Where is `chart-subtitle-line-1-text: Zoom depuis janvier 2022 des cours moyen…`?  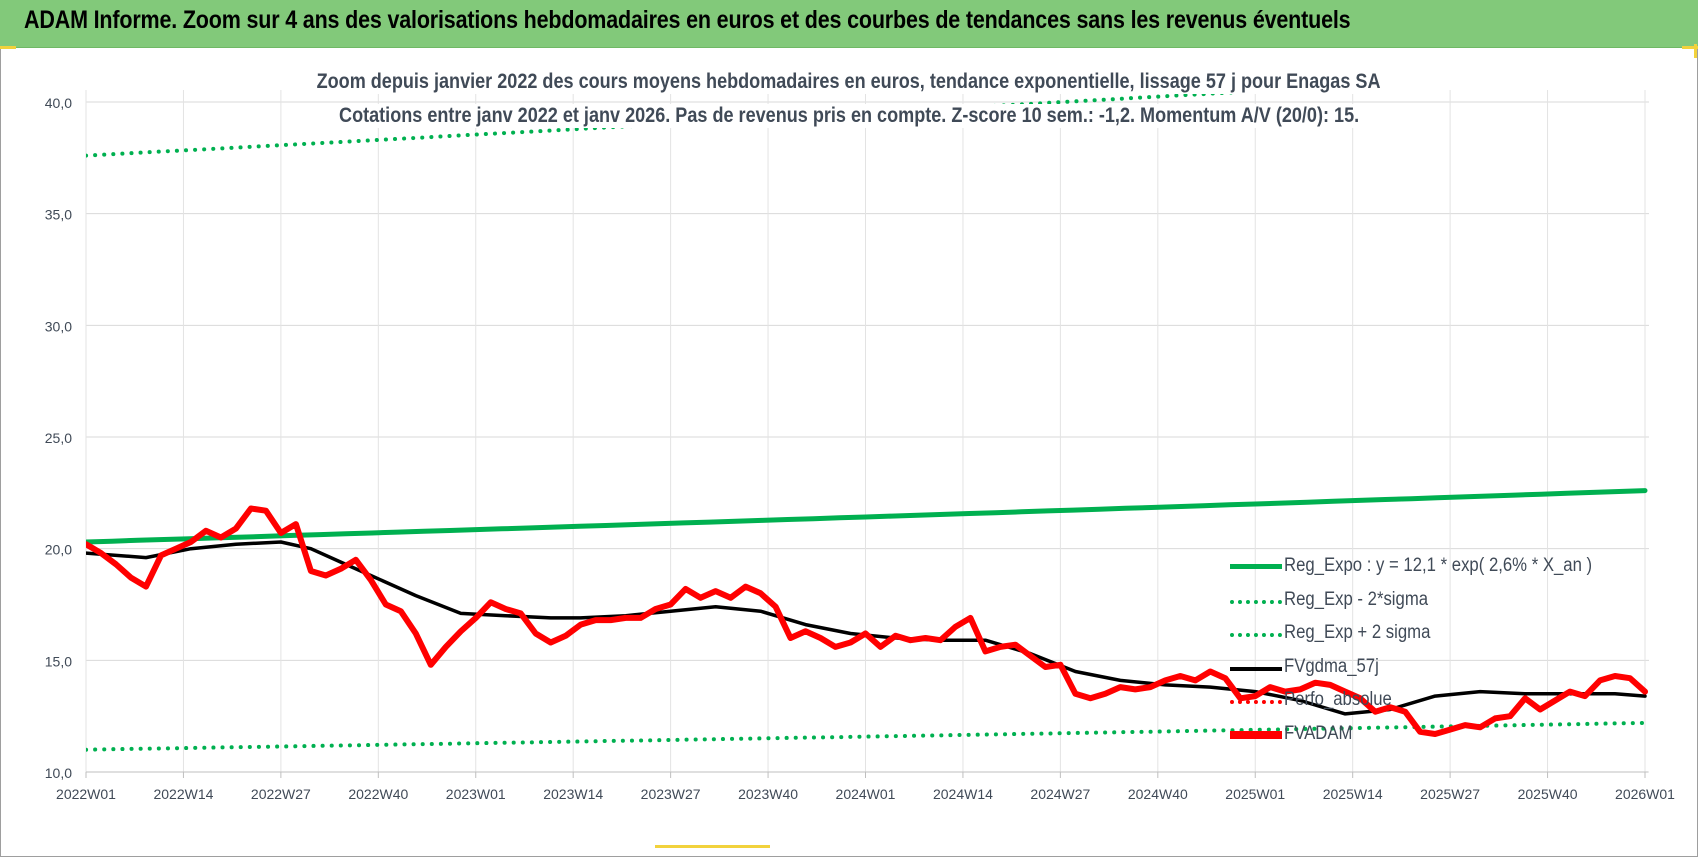 chart-subtitle-line-1-text: Zoom depuis janvier 2022 des cours moyen… is located at coordinates (849, 82).